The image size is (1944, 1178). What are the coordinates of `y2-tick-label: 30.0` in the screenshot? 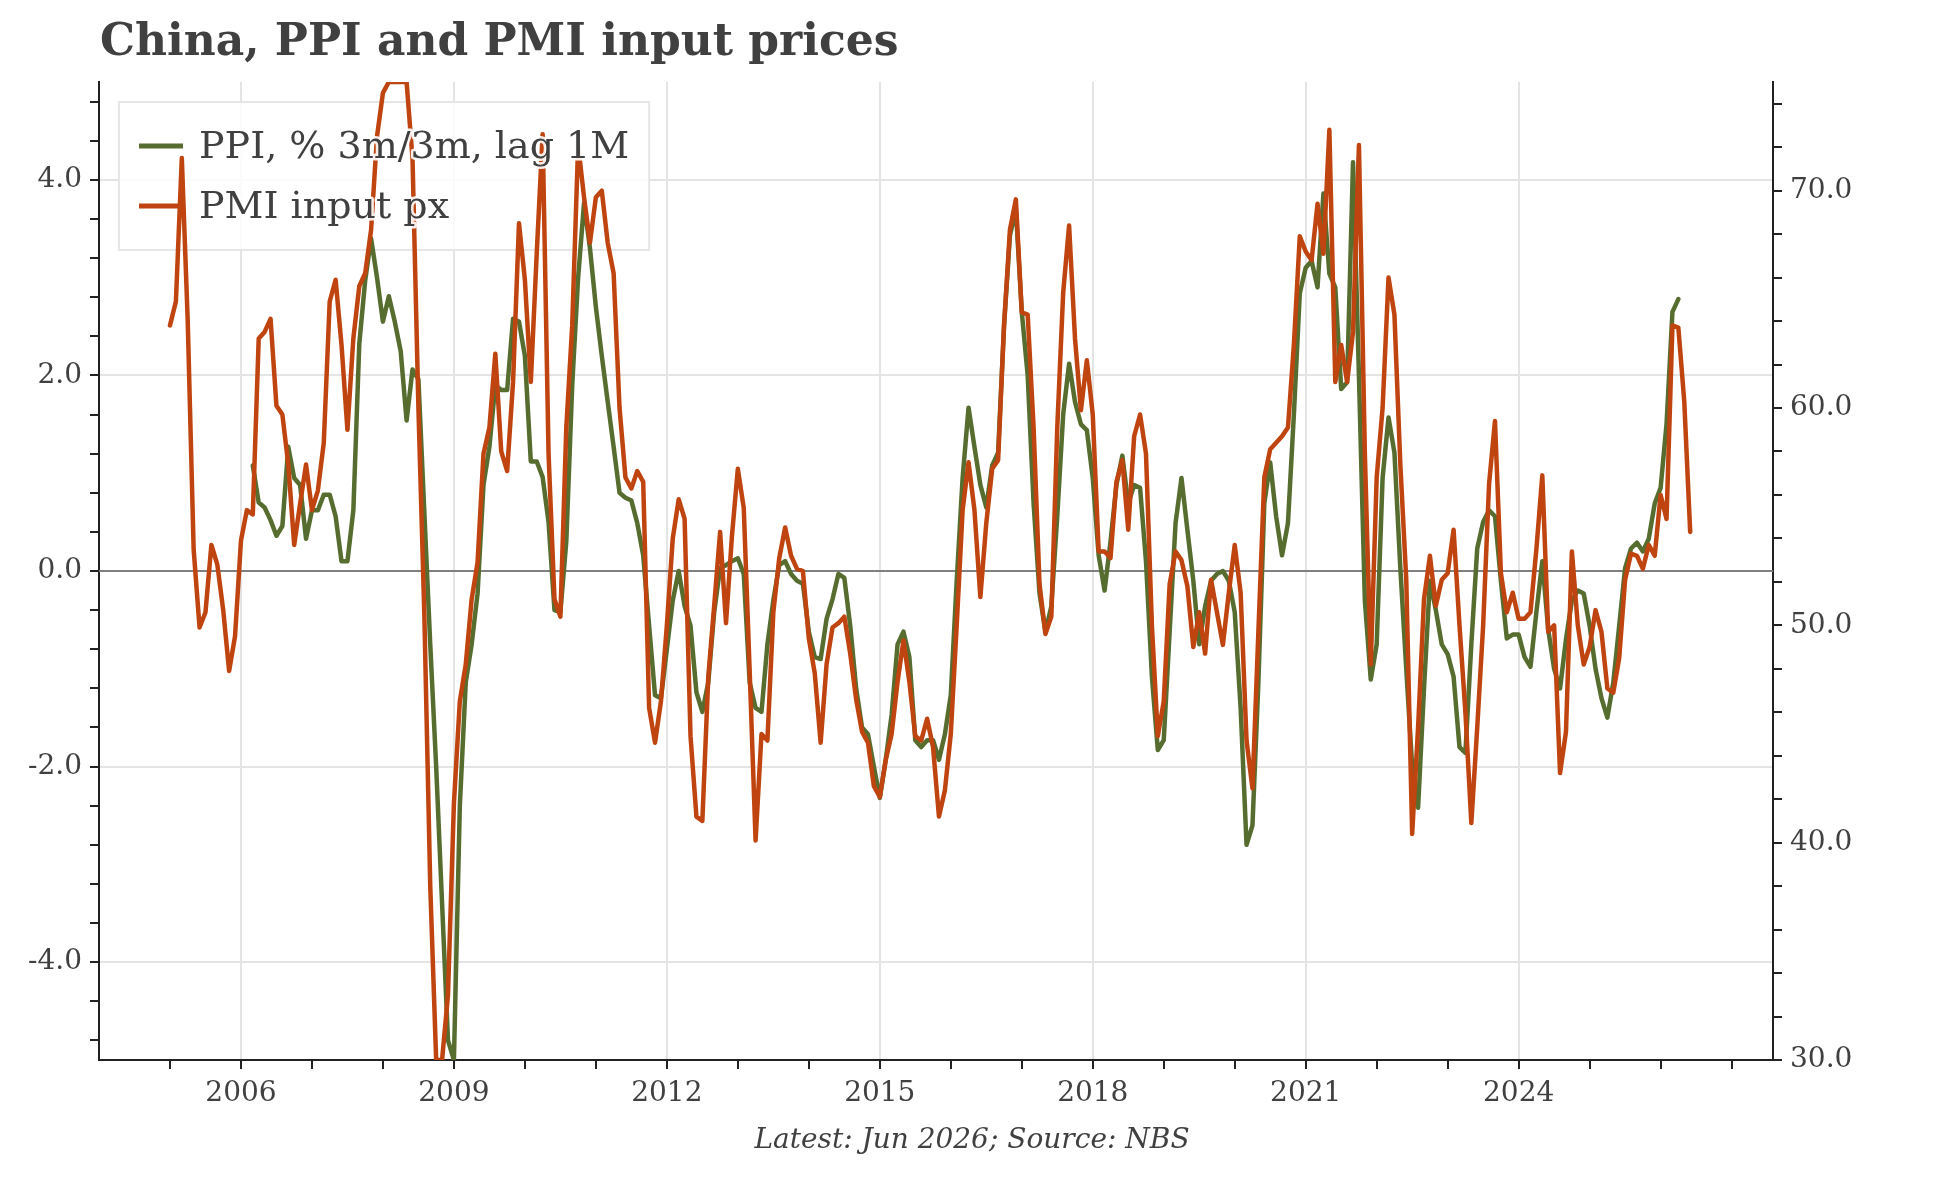 It's located at (1821, 1058).